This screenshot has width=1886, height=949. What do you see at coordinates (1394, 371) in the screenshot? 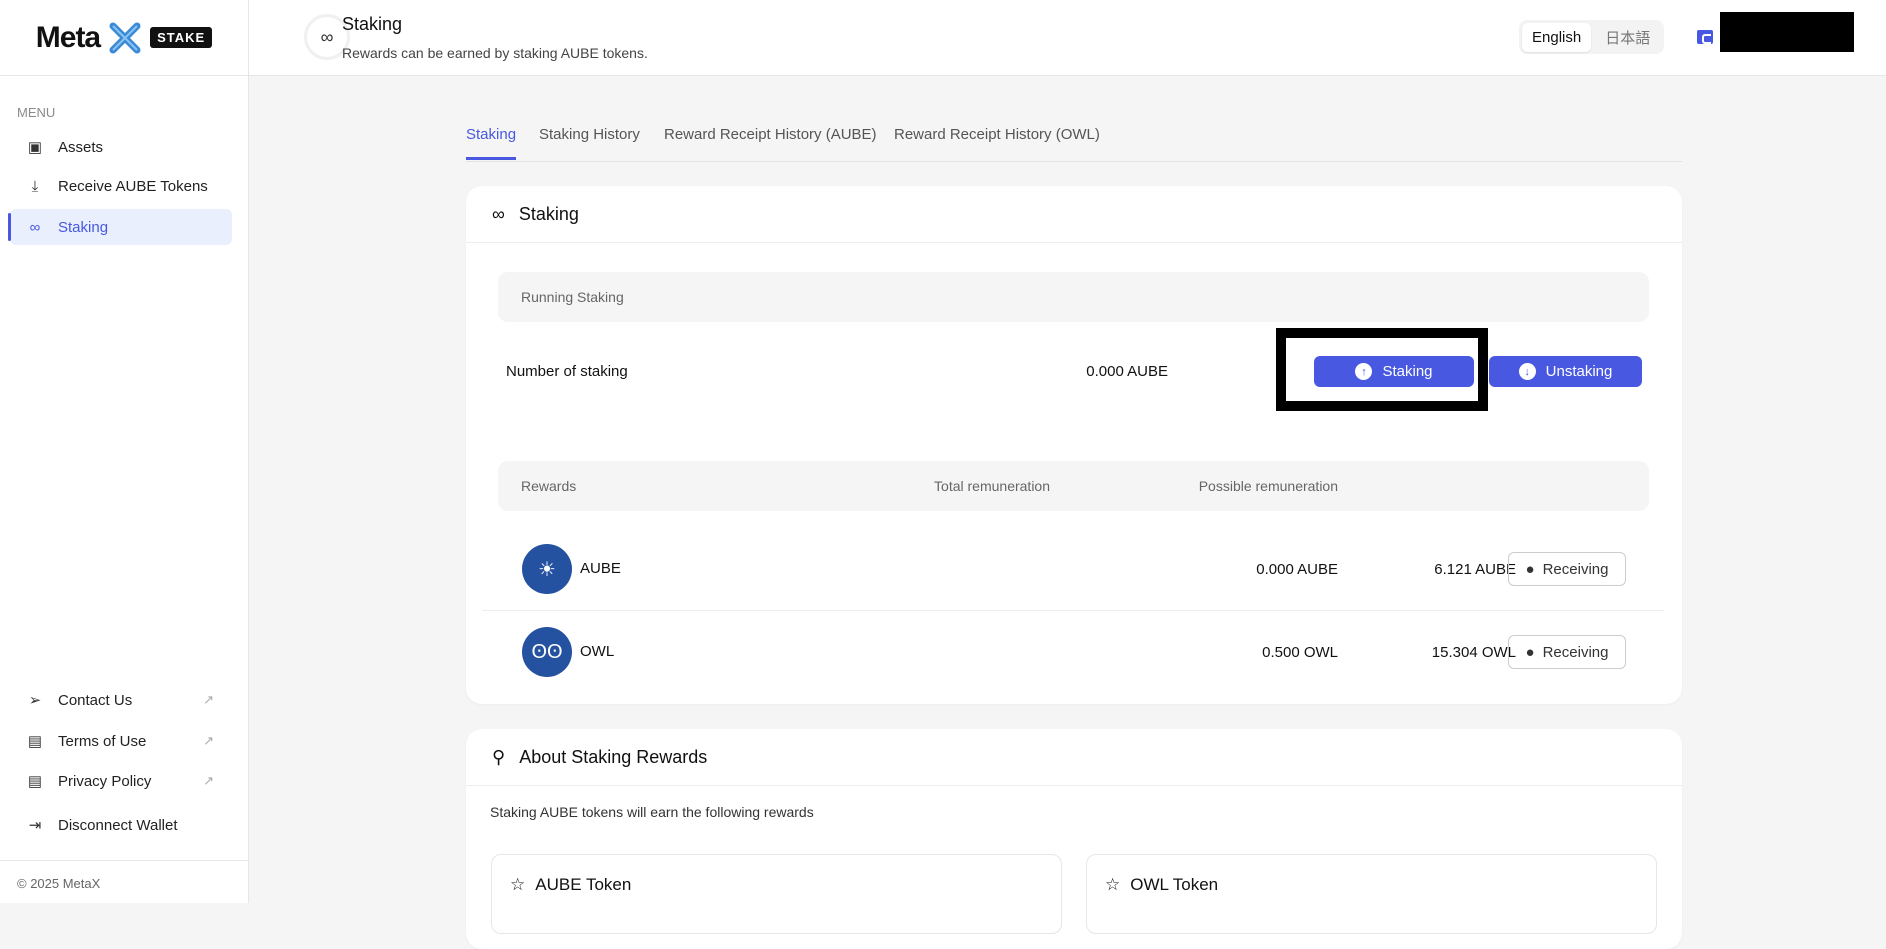
I see `staking-button: ↑ Staking` at bounding box center [1394, 371].